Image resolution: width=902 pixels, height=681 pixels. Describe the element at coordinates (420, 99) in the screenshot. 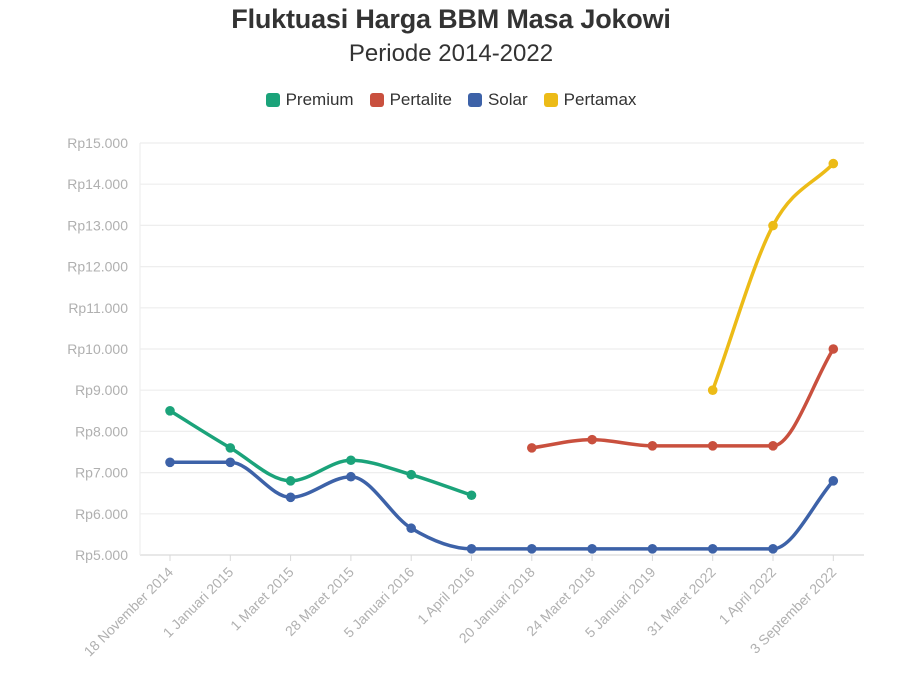

I see `legend-label: Pertalite` at that location.